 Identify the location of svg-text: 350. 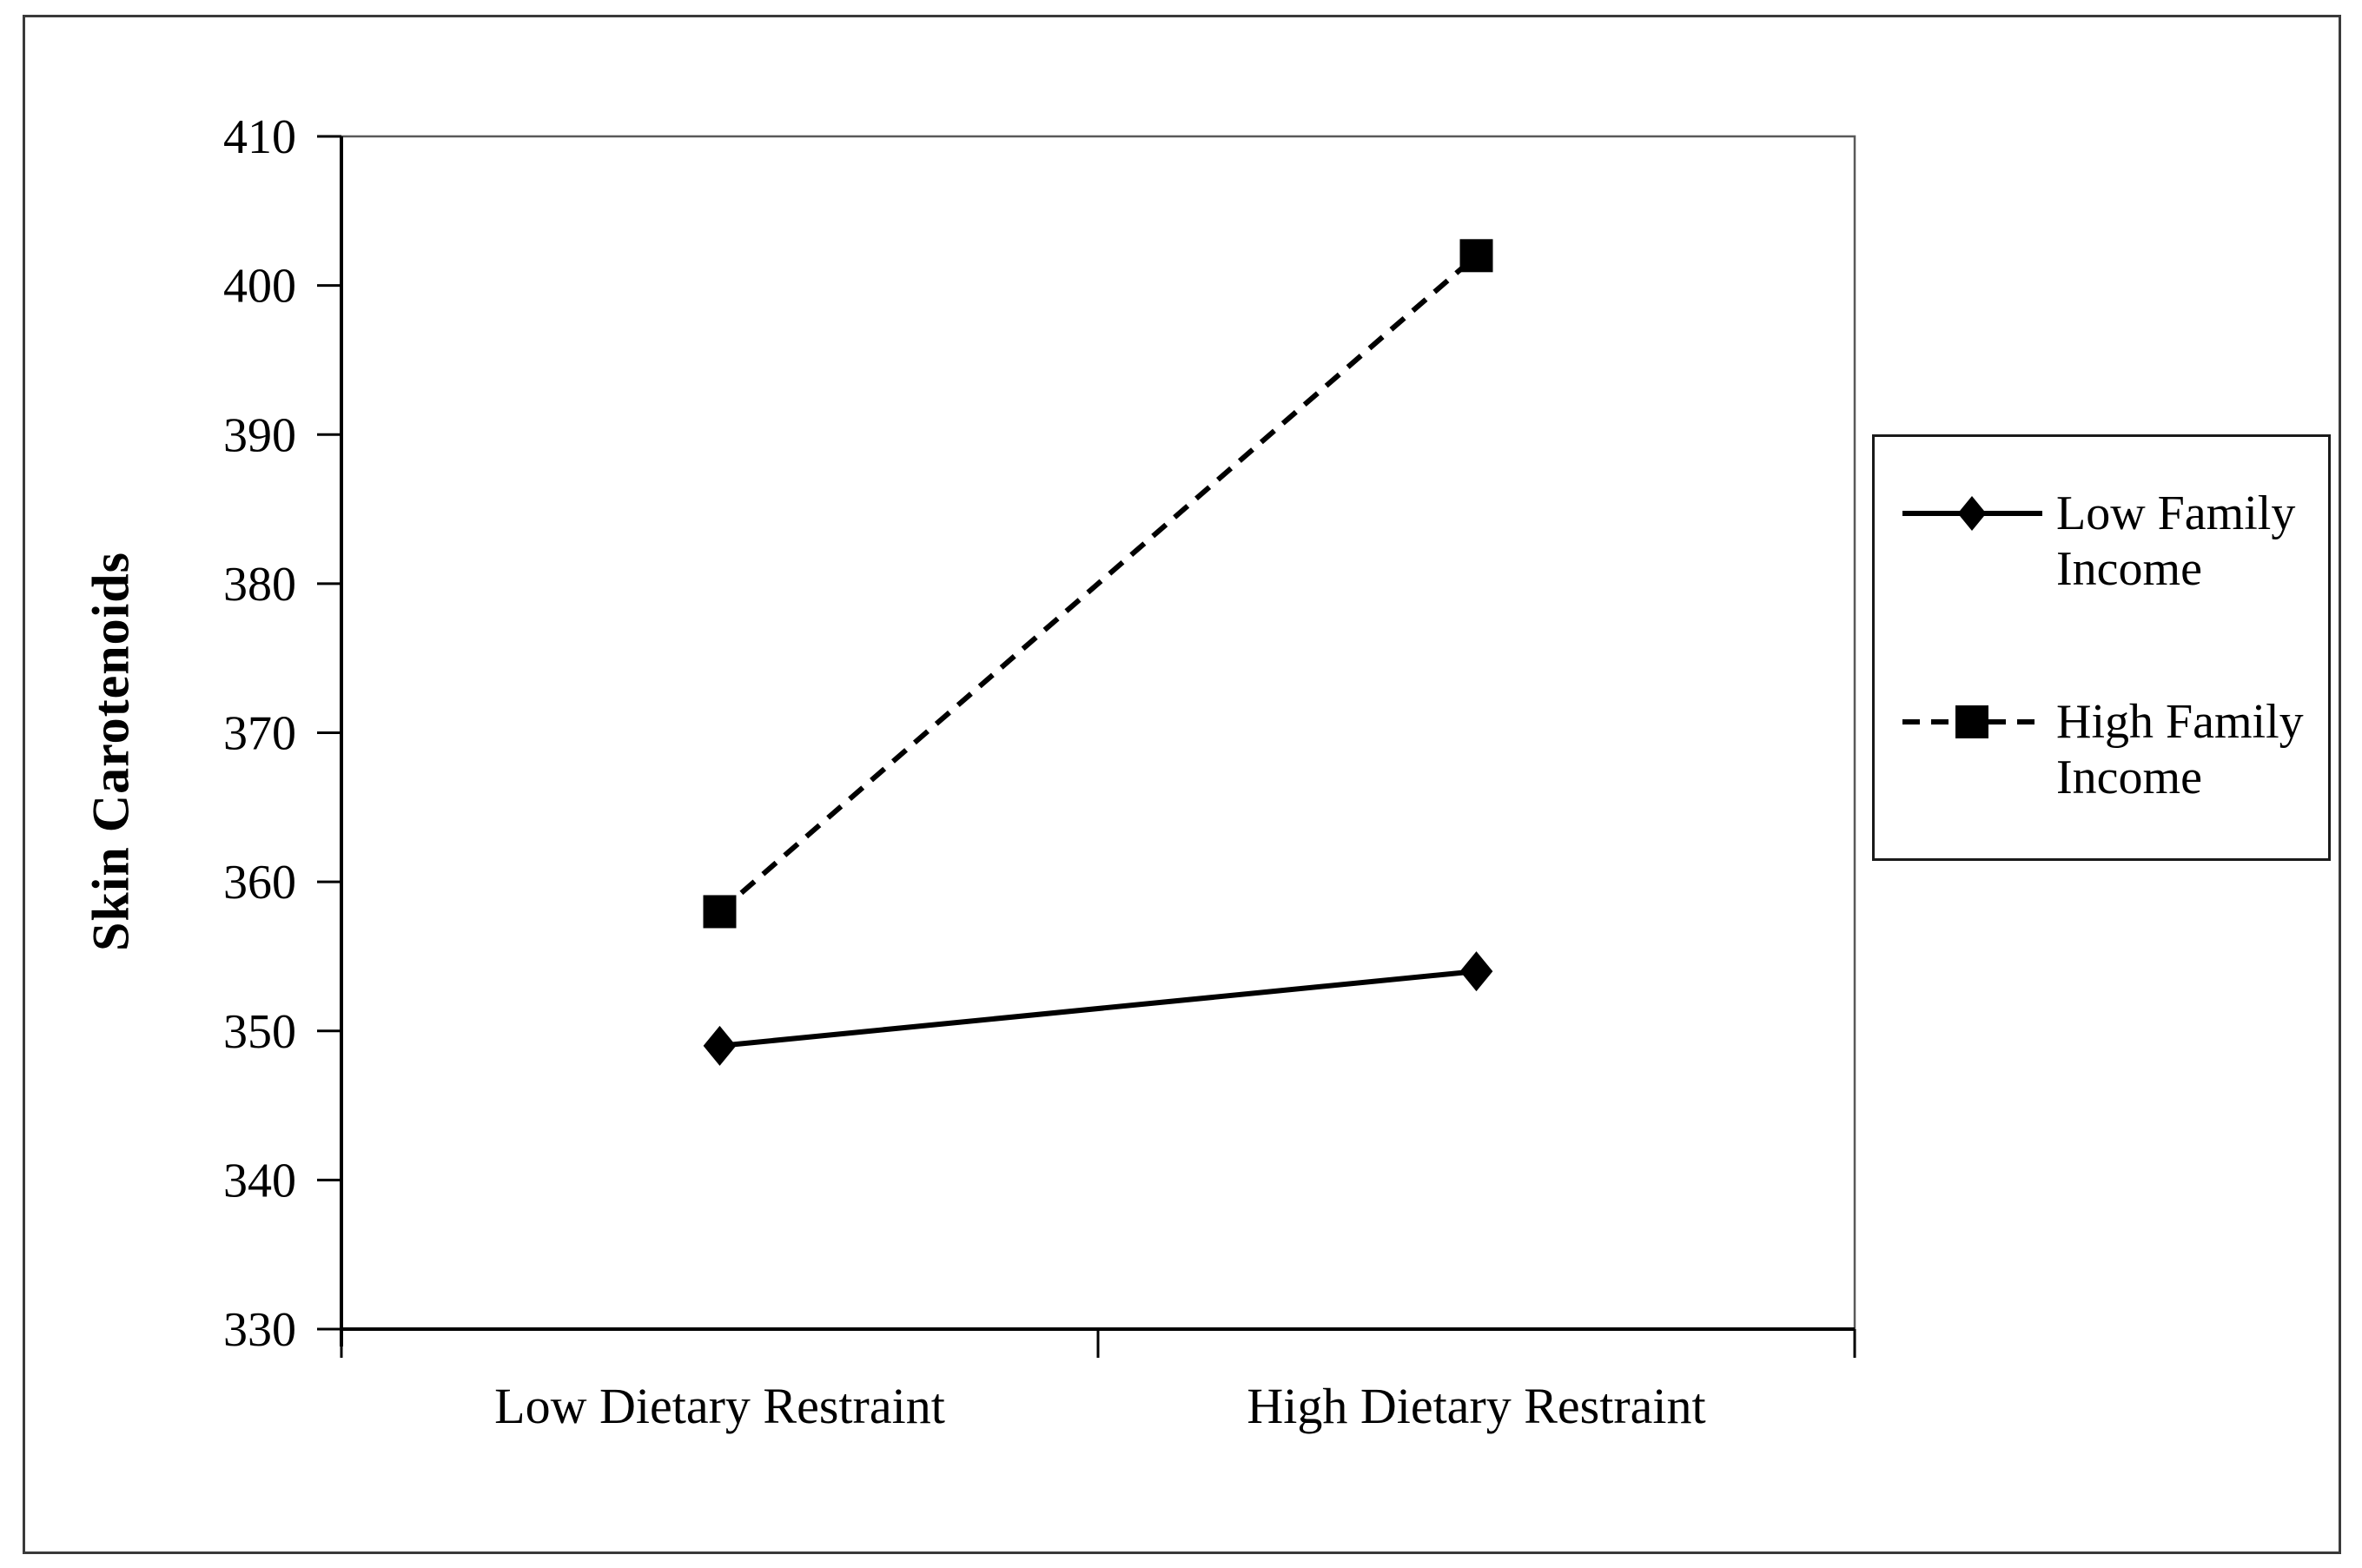
(260, 1032).